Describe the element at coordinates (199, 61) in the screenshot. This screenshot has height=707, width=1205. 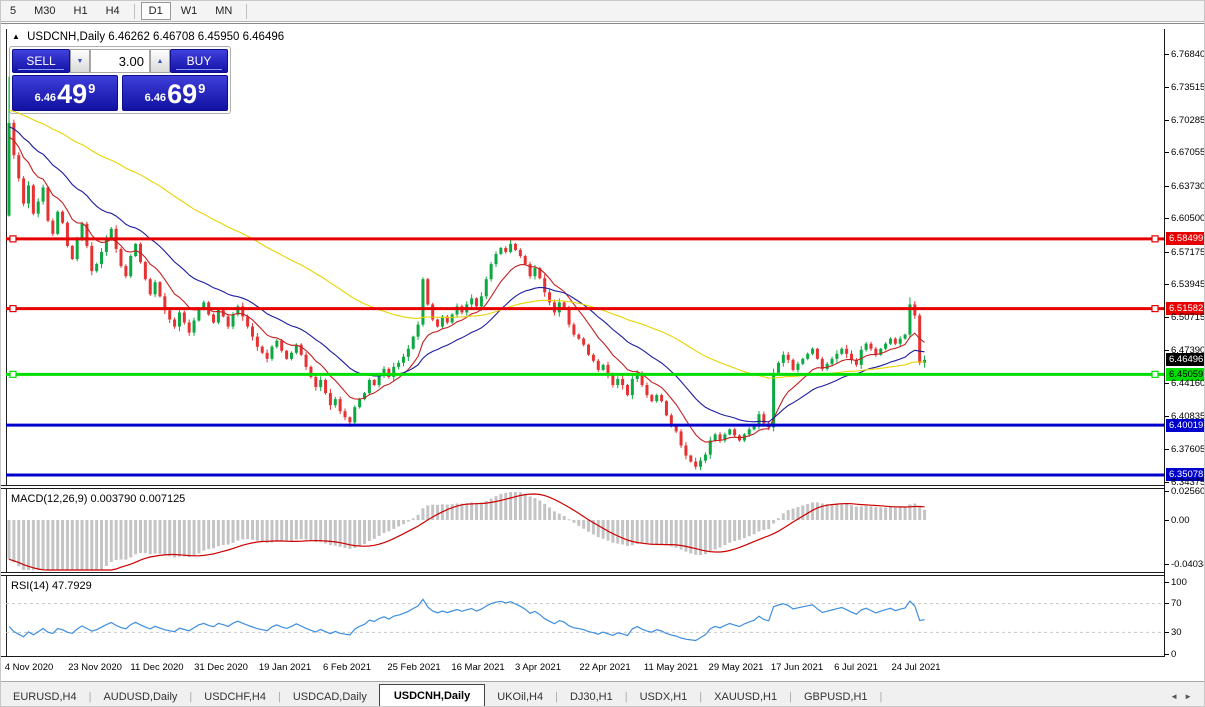
I see `buy-button: BUY` at that location.